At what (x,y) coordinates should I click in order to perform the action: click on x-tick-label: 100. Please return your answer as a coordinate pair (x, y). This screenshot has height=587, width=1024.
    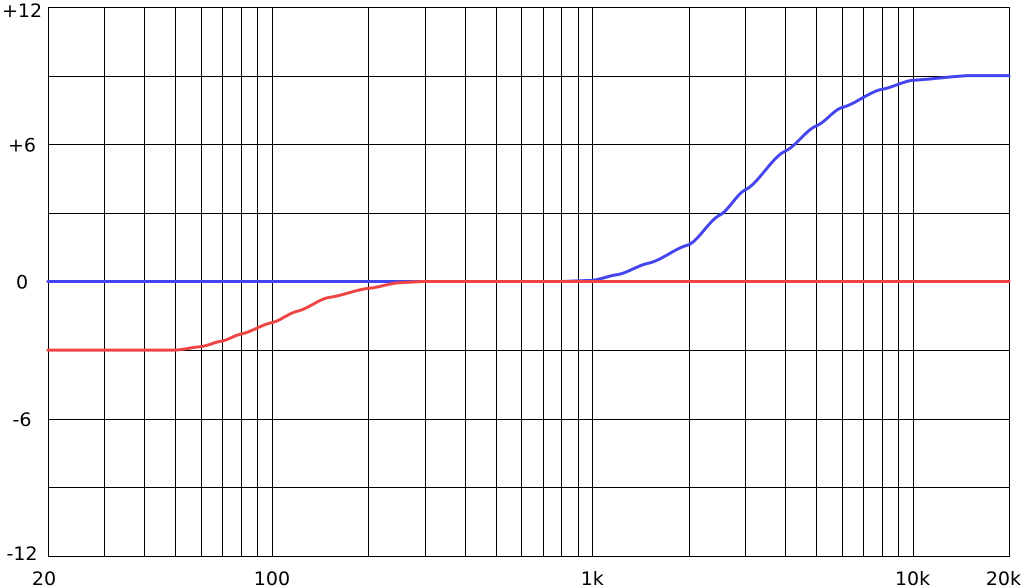
    Looking at the image, I should click on (272, 577).